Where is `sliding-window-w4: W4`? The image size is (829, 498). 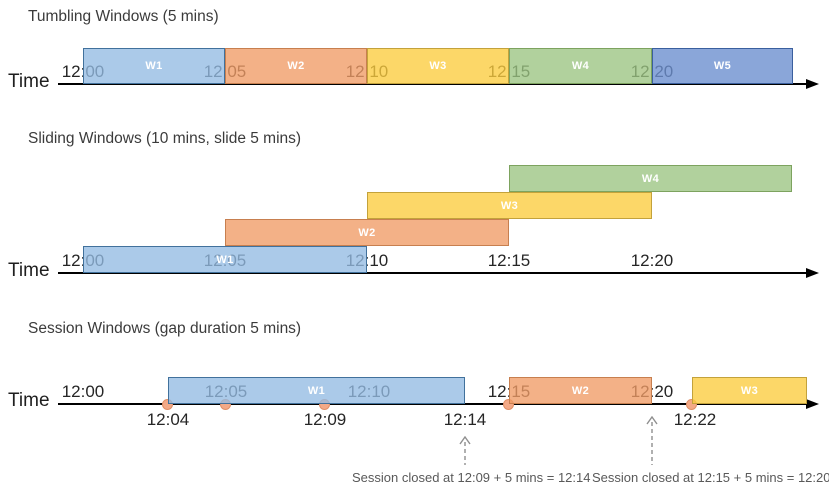
sliding-window-w4: W4 is located at coordinates (650, 178).